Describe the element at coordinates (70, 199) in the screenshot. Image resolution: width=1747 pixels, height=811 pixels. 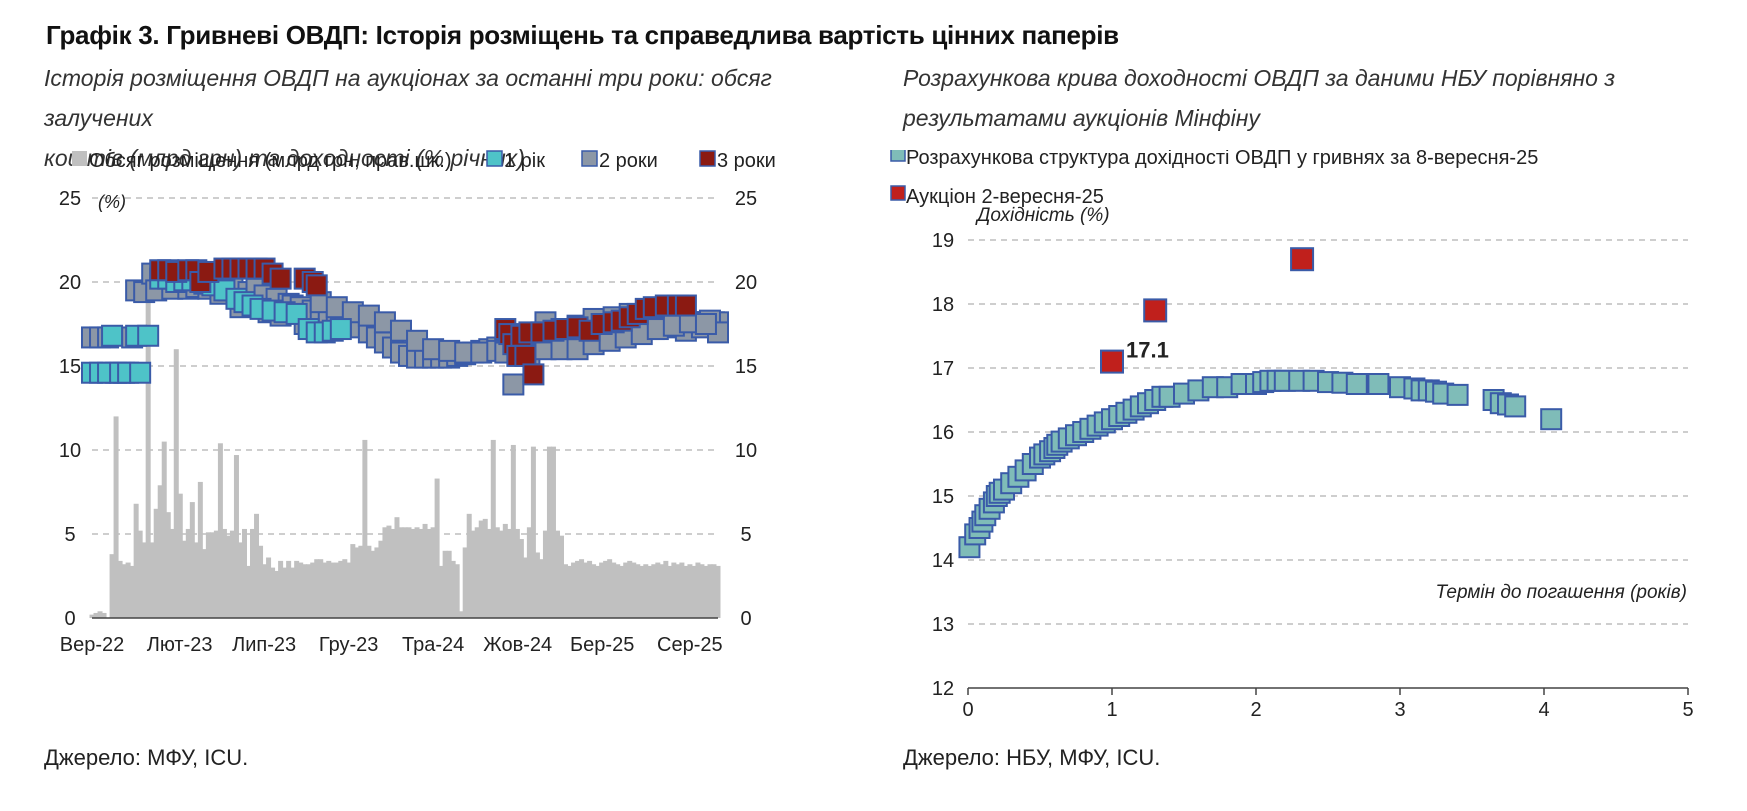
I see `left-y-tick-label: 25` at that location.